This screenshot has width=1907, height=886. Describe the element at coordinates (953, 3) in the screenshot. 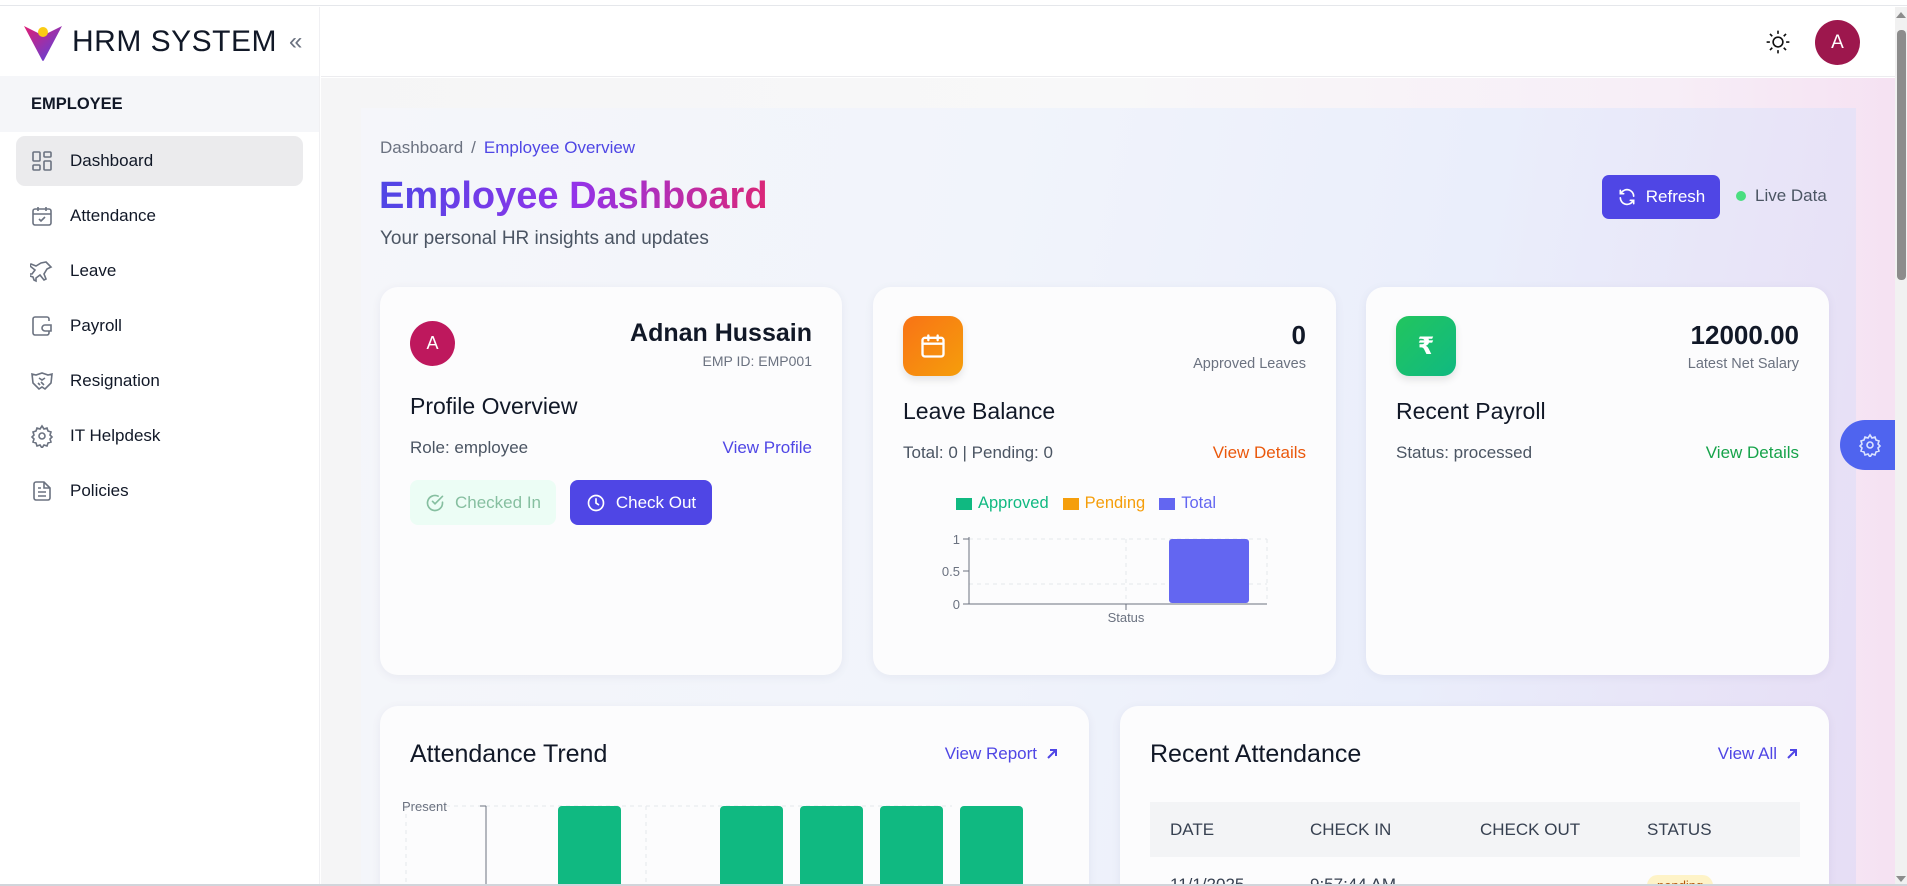

I see `browser-top-edge` at that location.